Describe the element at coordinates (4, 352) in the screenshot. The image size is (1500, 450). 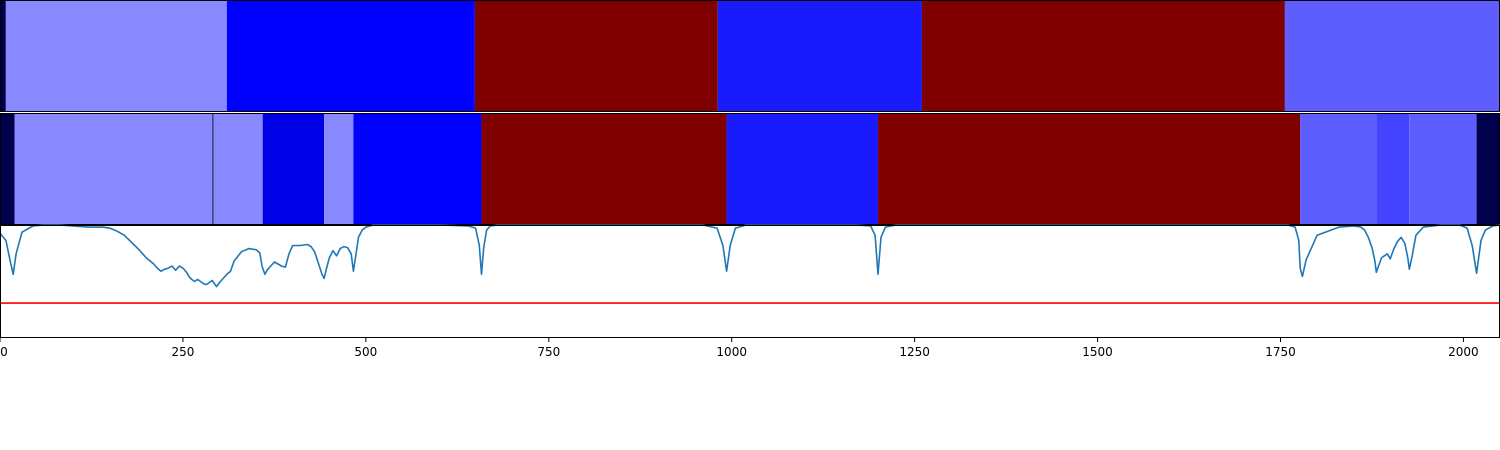
I see `x-tick-label: 0` at that location.